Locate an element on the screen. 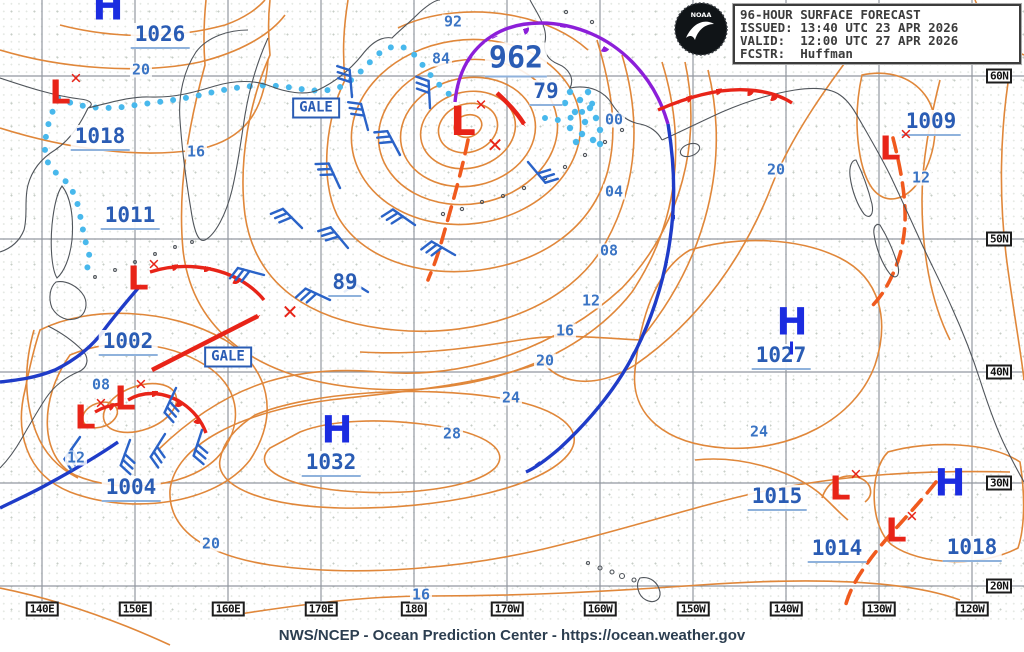 Image resolution: width=1024 pixels, height=652 pixels. latitude-label: 50N is located at coordinates (999, 239).